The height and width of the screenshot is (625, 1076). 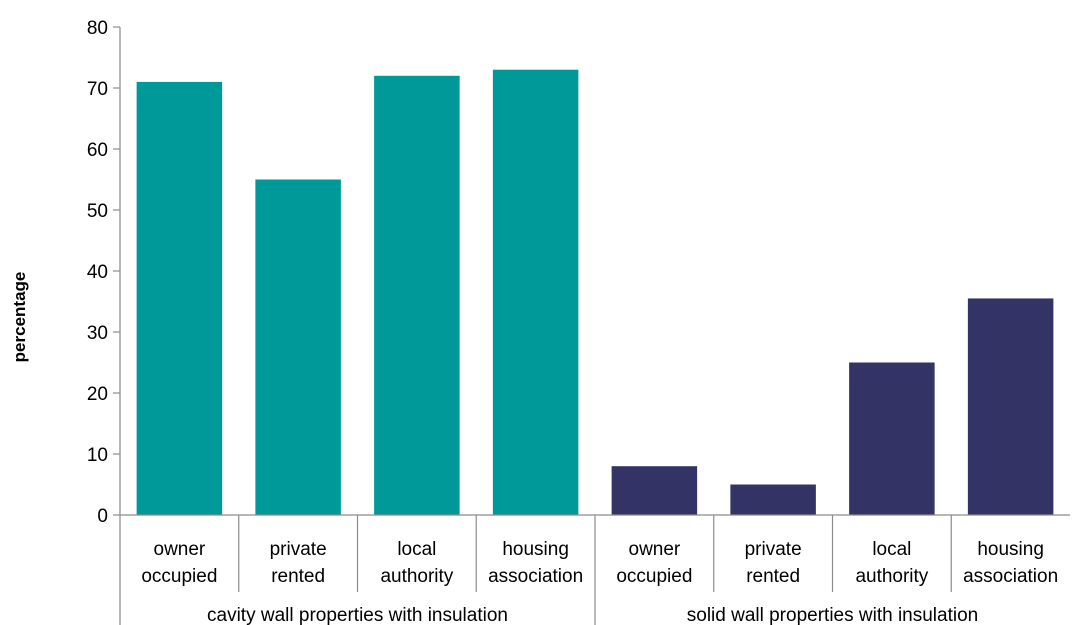 What do you see at coordinates (97, 272) in the screenshot?
I see `y-tick-label: 40` at bounding box center [97, 272].